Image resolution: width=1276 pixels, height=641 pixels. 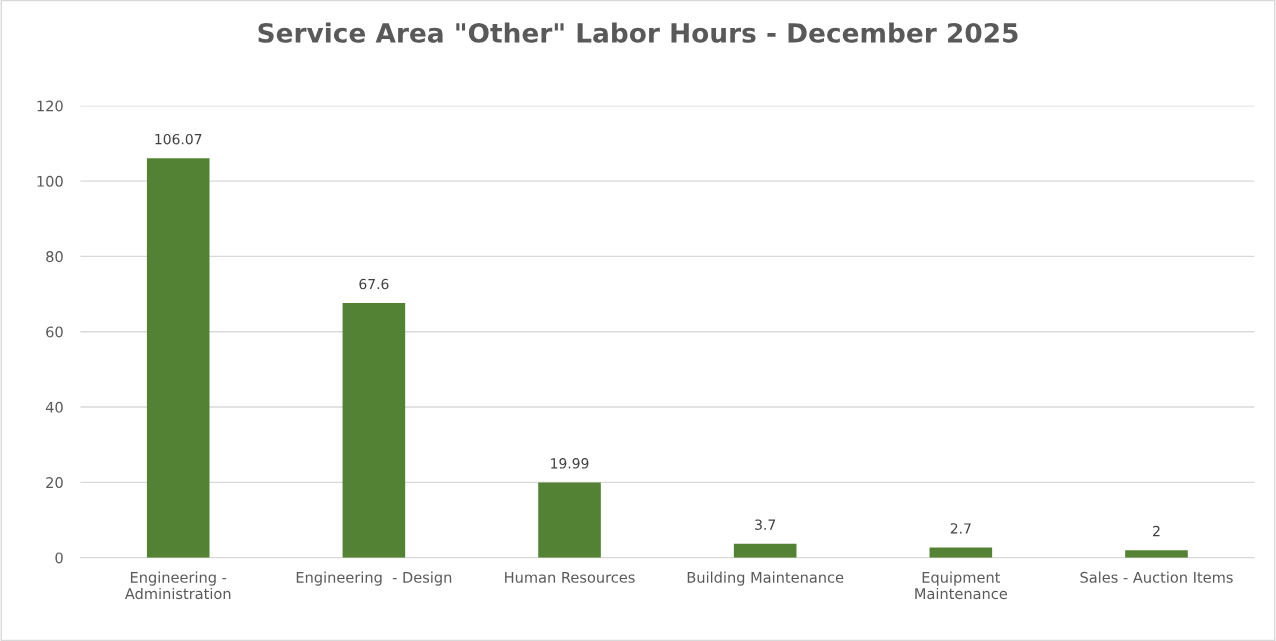 What do you see at coordinates (54, 332) in the screenshot?
I see `y-tick-label: 60` at bounding box center [54, 332].